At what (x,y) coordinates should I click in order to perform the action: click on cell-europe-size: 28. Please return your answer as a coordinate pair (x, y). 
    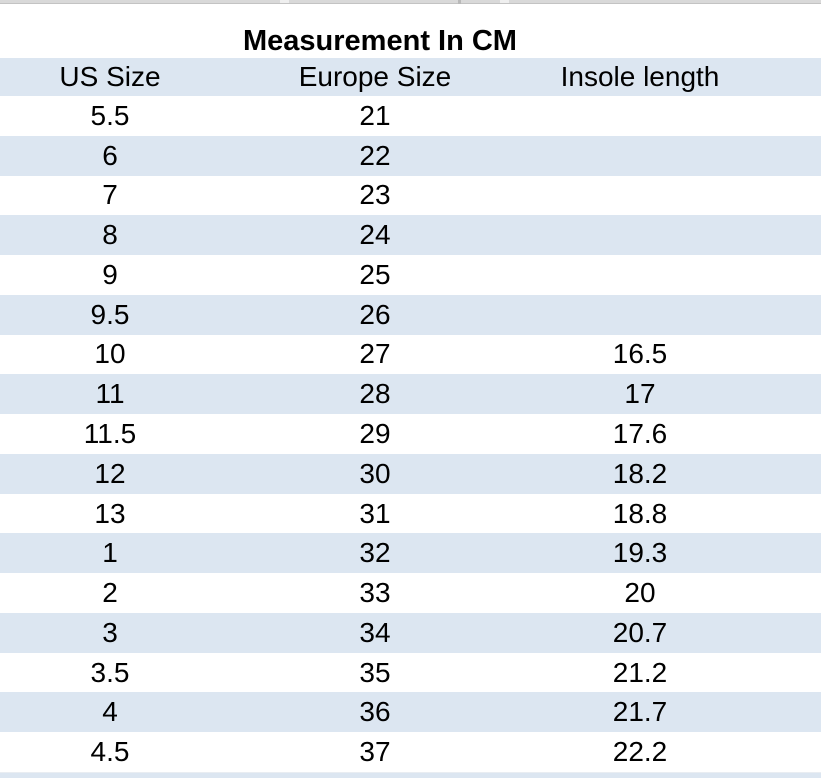
    Looking at the image, I should click on (375, 394).